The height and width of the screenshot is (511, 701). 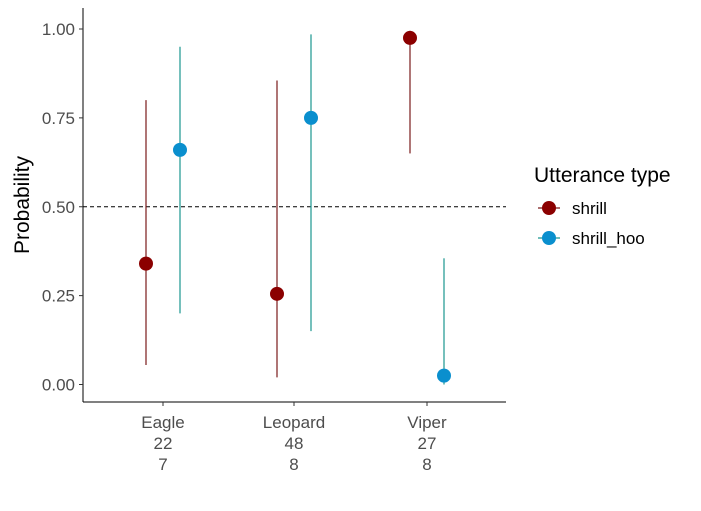 What do you see at coordinates (162, 464) in the screenshot?
I see `x-tick-label: 7` at bounding box center [162, 464].